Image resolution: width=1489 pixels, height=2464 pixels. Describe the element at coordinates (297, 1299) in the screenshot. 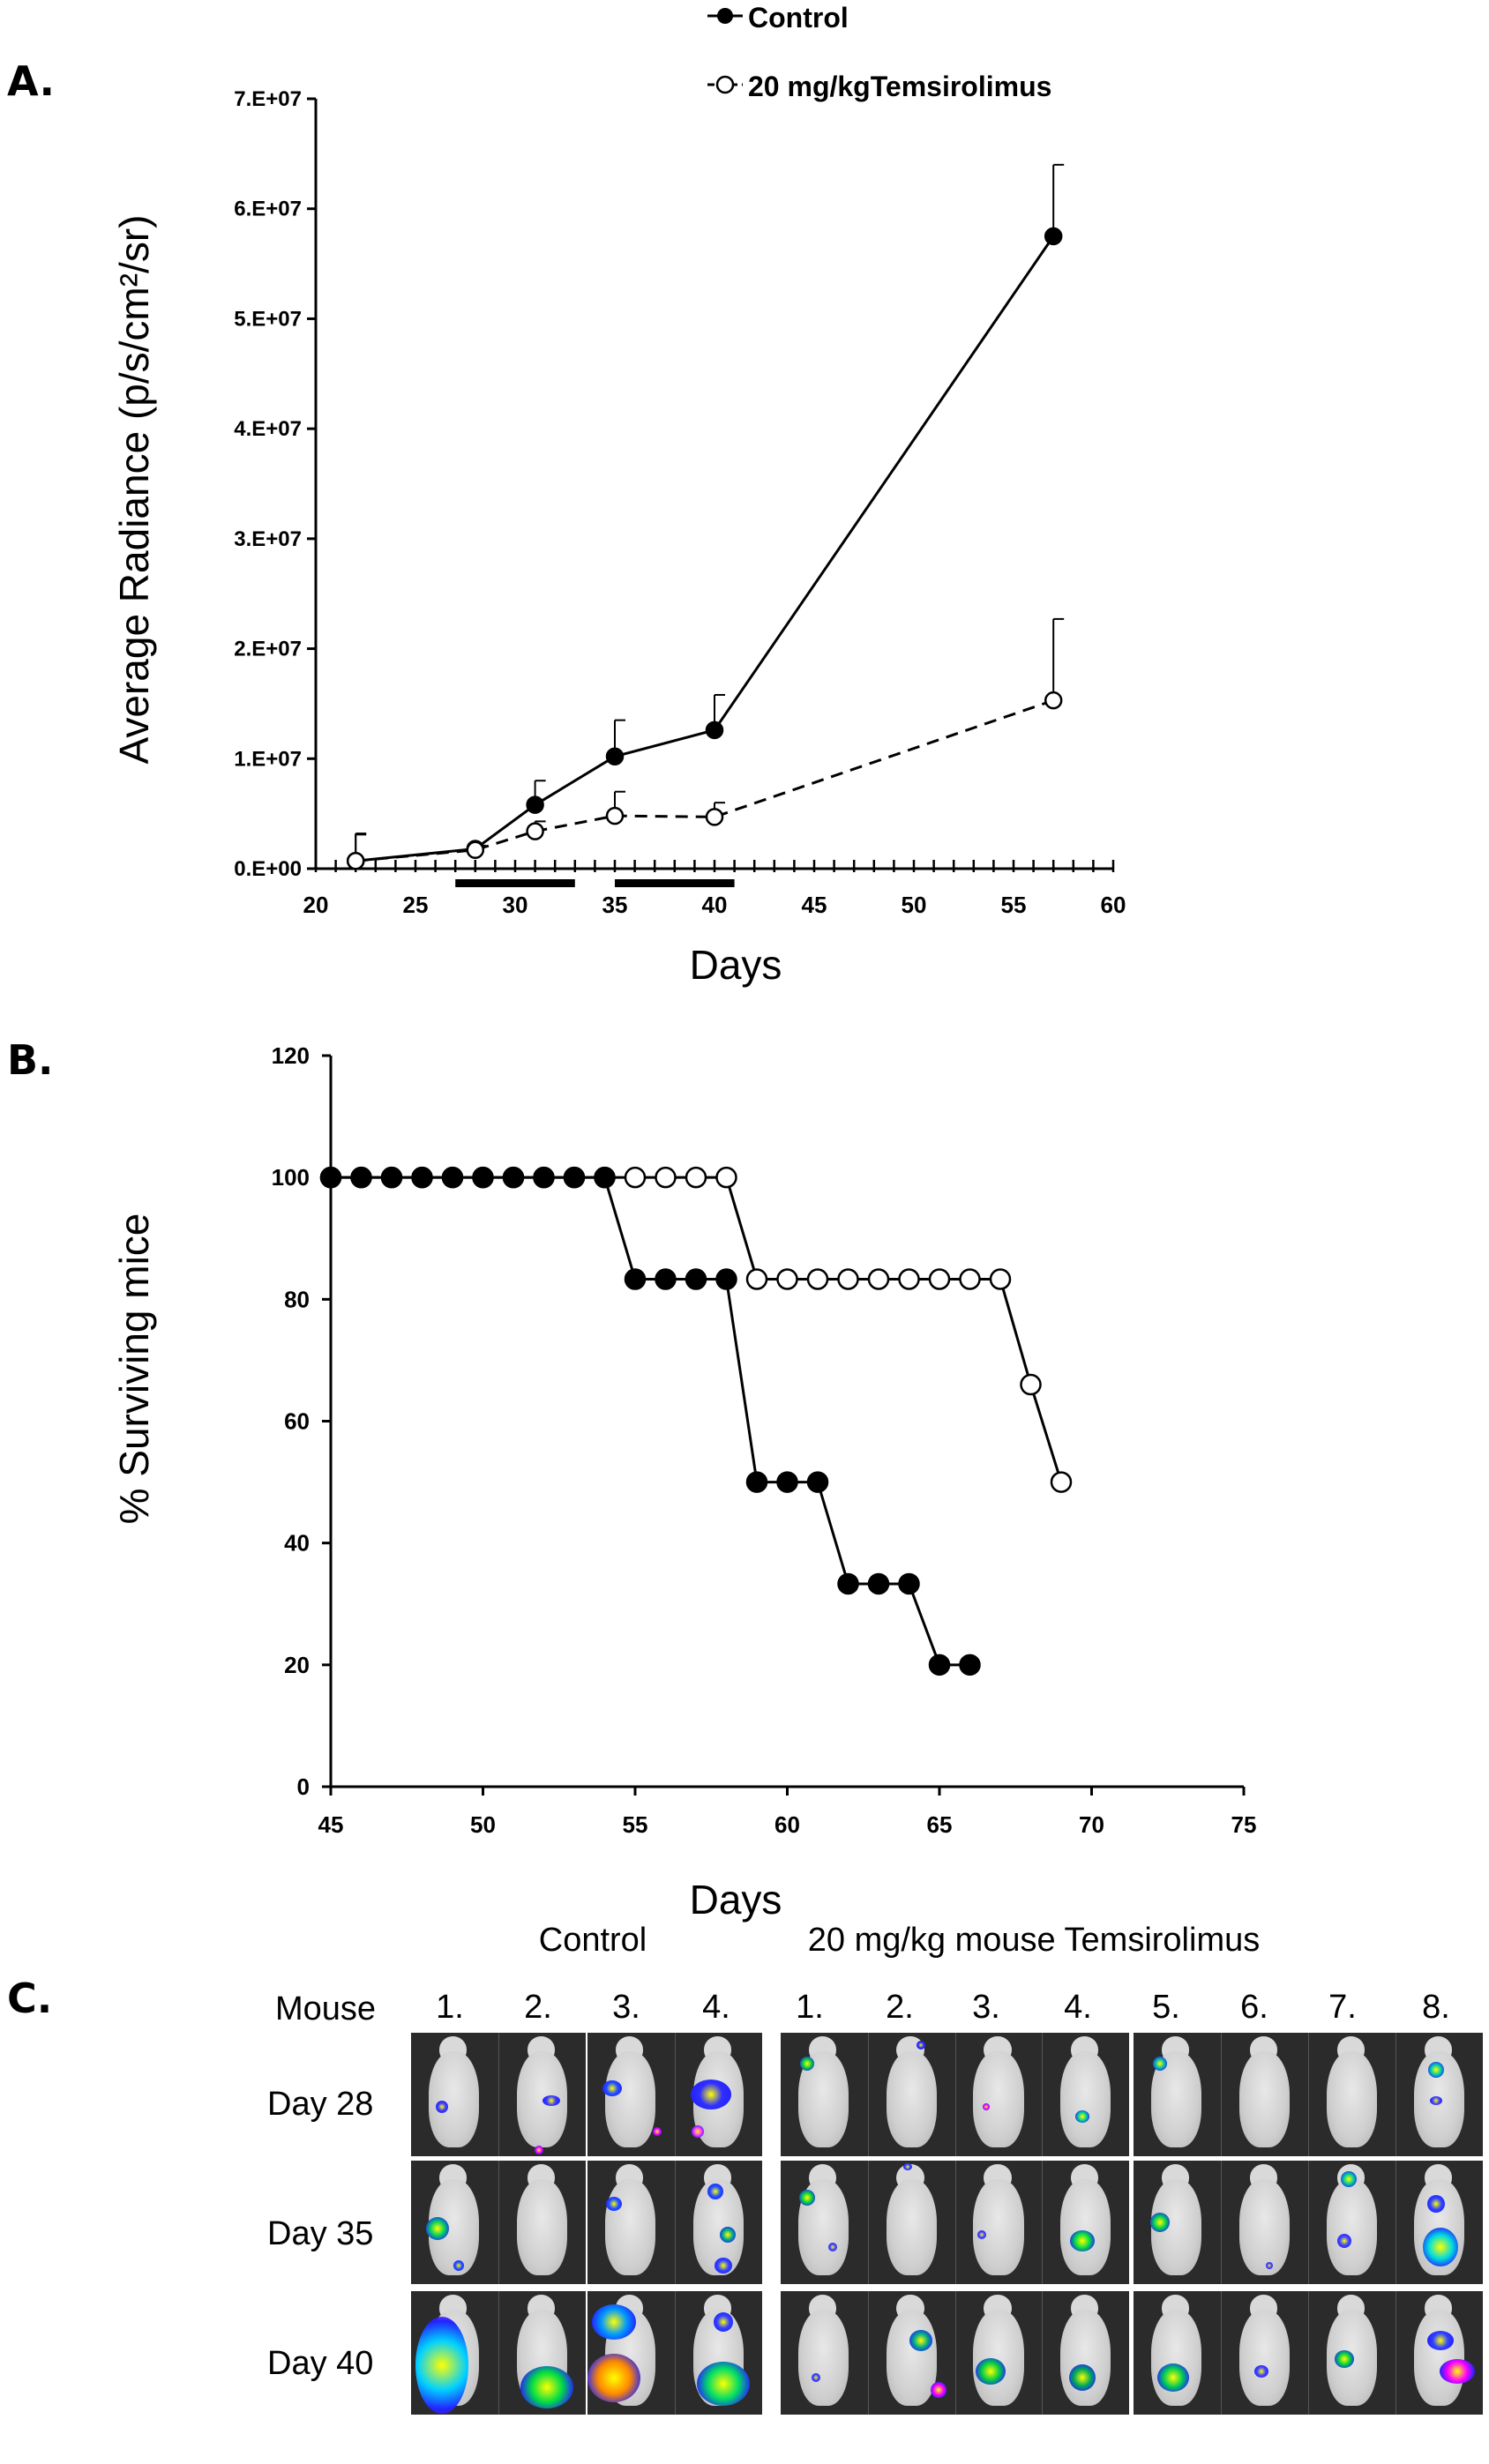

I see `y-tick-label: 80` at that location.